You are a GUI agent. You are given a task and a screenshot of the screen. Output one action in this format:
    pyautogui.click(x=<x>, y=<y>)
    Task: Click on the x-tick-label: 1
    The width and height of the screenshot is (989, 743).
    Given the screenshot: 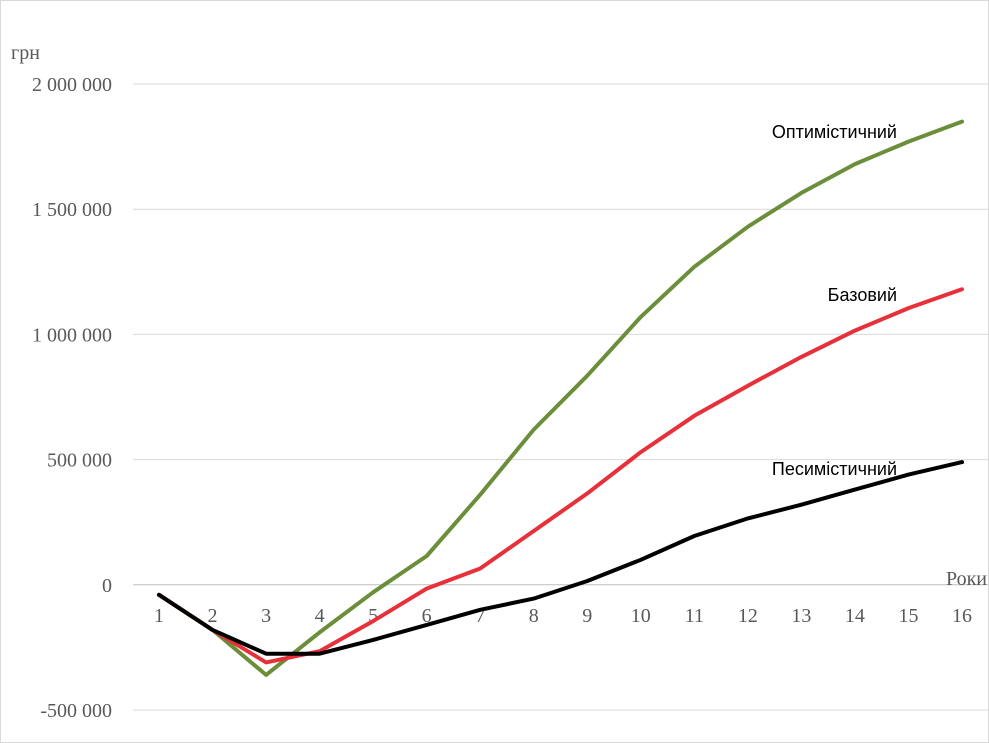 What is the action you would take?
    pyautogui.click(x=159, y=616)
    